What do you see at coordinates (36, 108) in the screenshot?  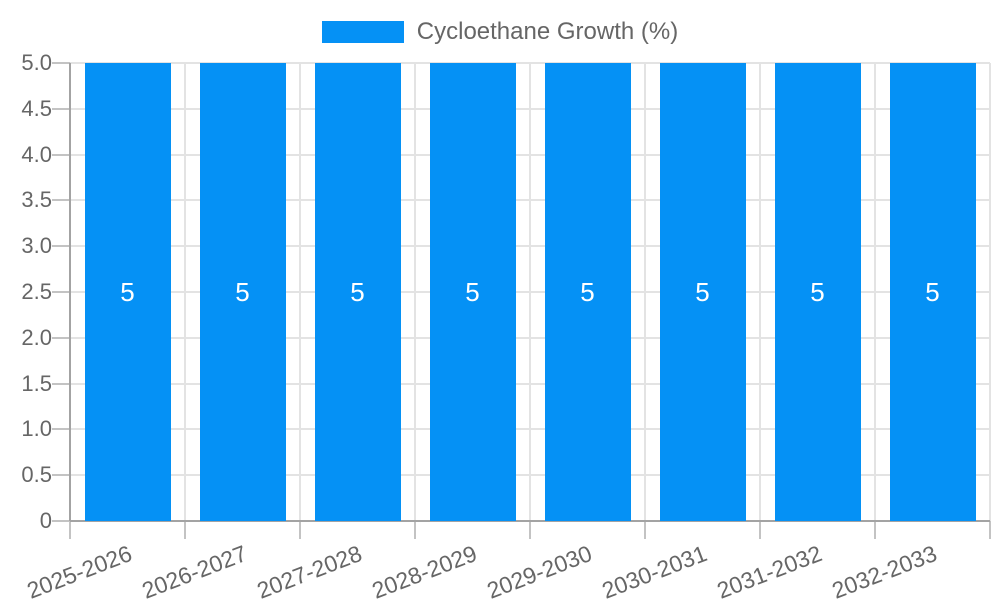 I see `y-tick-label: 4.5` at bounding box center [36, 108].